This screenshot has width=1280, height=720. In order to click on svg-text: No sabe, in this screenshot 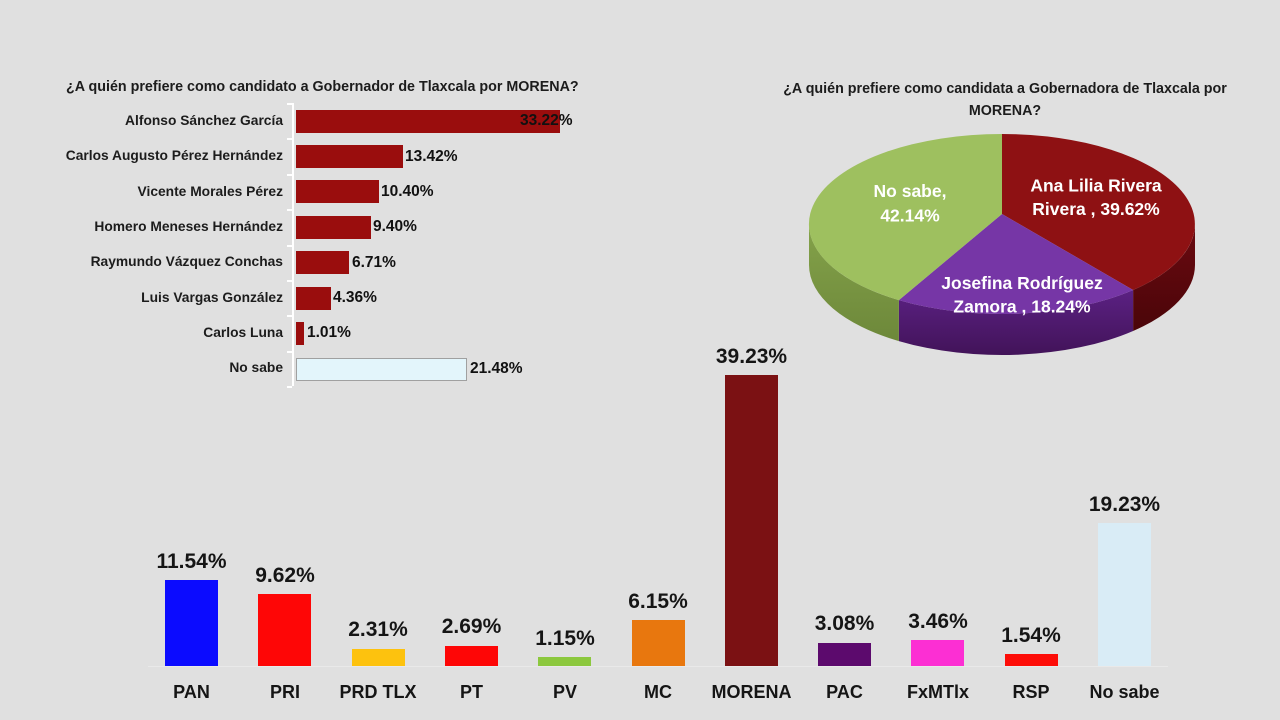, I will do `click(910, 191)`.